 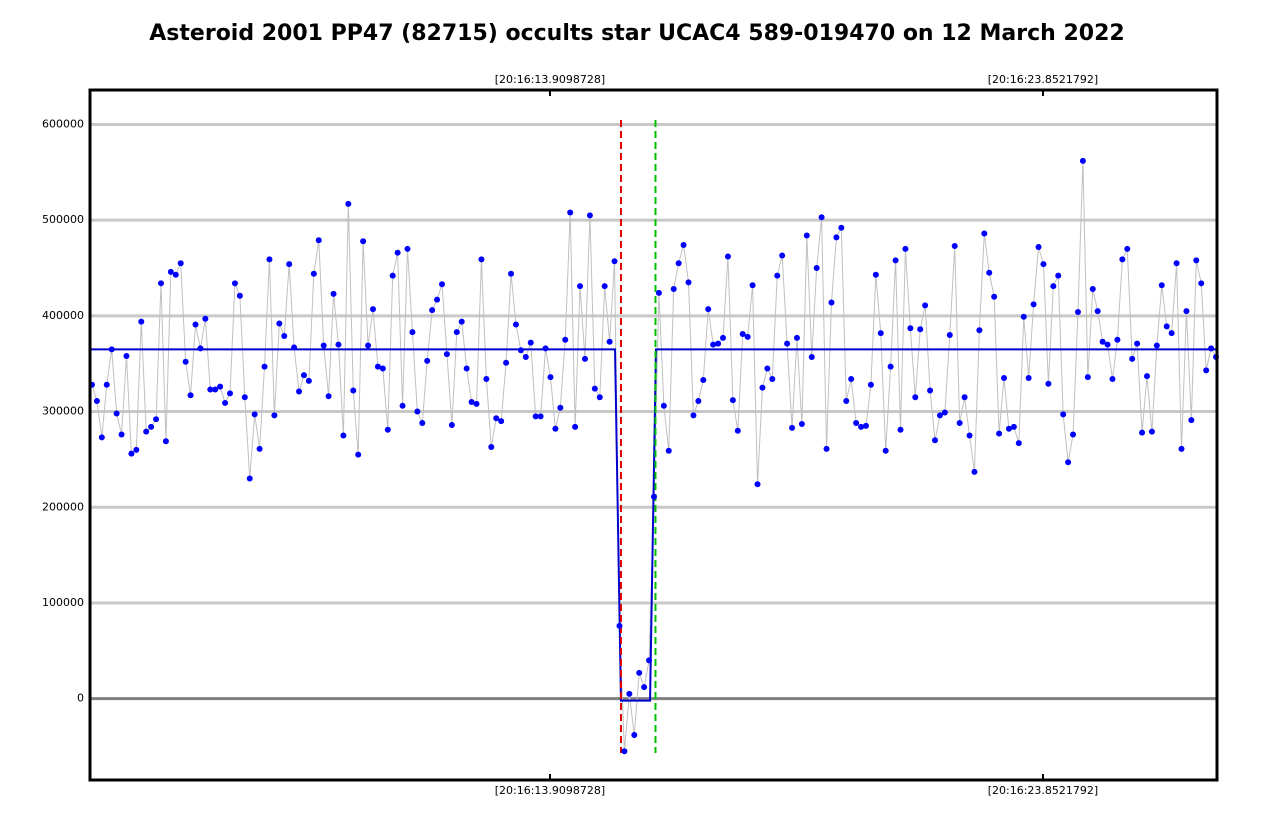 What do you see at coordinates (1043, 790) in the screenshot?
I see `x-tick-label-bottom: [20:16:23.8521792]` at bounding box center [1043, 790].